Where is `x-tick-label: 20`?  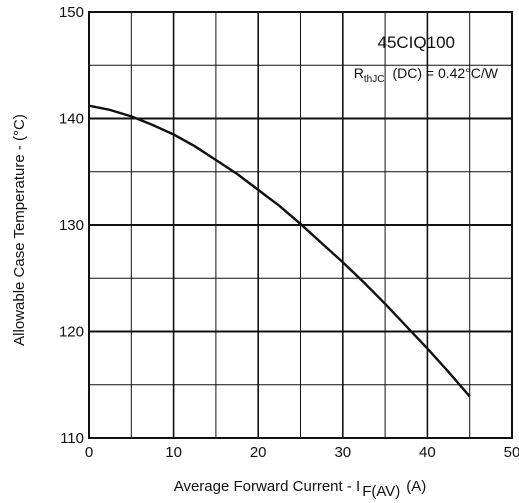 x-tick-label: 20 is located at coordinates (258, 452).